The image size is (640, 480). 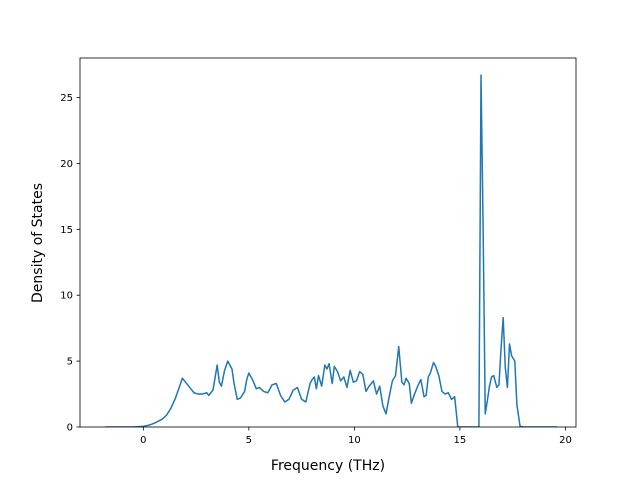 What do you see at coordinates (565, 440) in the screenshot?
I see `x-tick-label: 20` at bounding box center [565, 440].